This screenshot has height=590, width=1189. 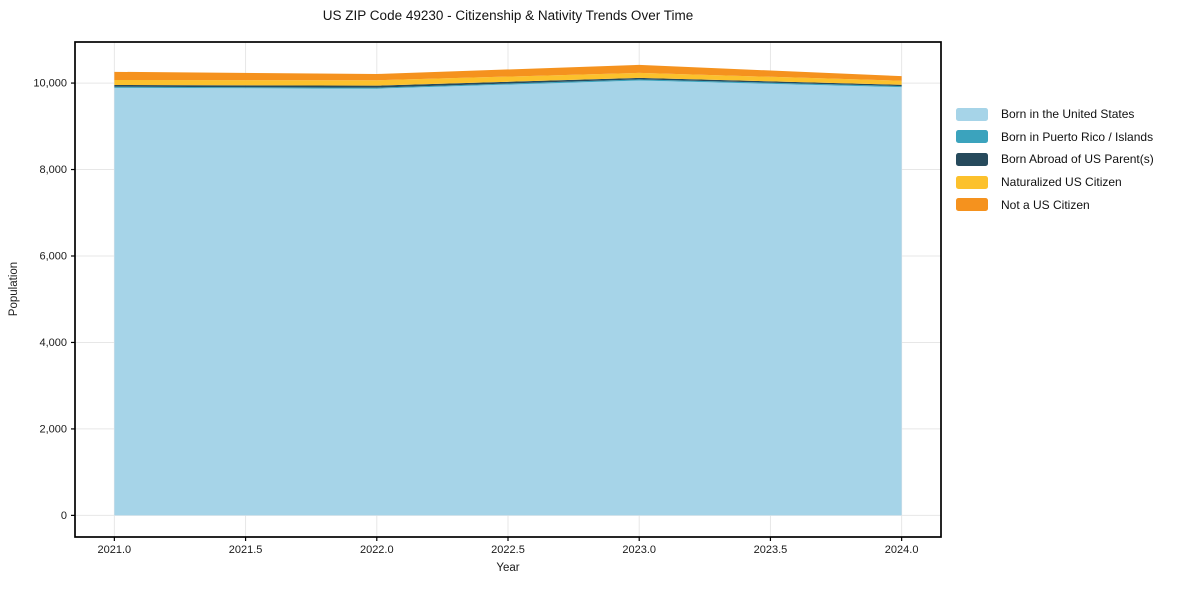 What do you see at coordinates (508, 550) in the screenshot?
I see `x-tick-label: 2022.5` at bounding box center [508, 550].